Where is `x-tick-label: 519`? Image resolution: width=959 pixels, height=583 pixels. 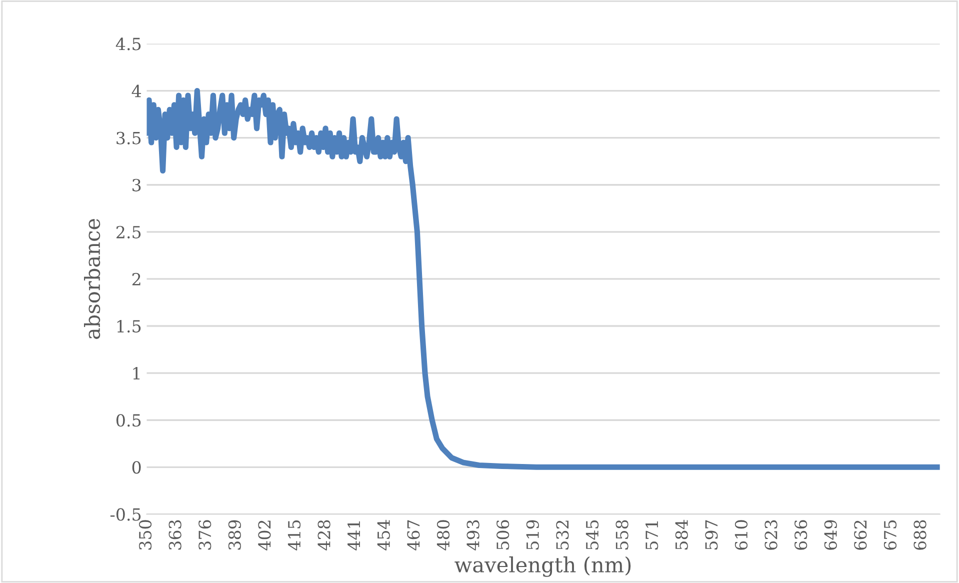
x-tick-label: 519 is located at coordinates (532, 535).